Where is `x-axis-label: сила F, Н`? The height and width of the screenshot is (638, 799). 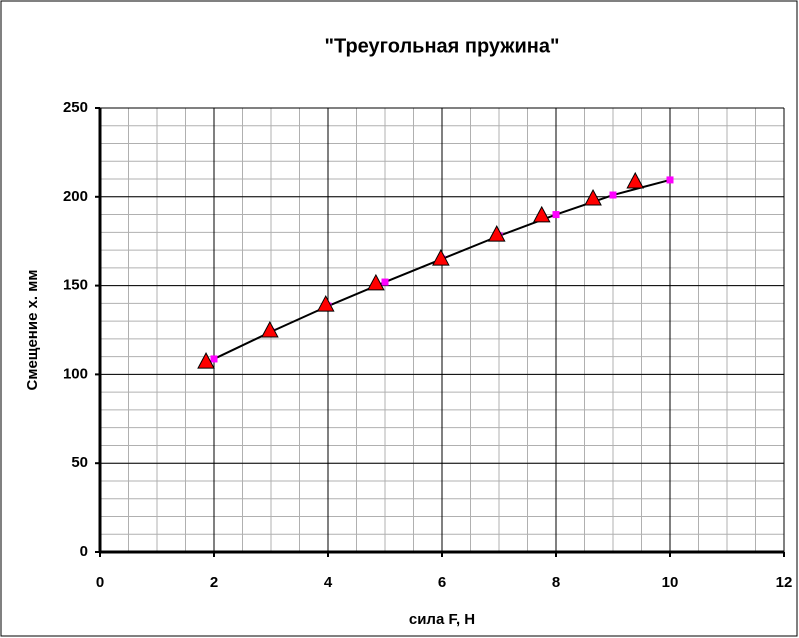 x-axis-label: сила F, Н is located at coordinates (442, 619).